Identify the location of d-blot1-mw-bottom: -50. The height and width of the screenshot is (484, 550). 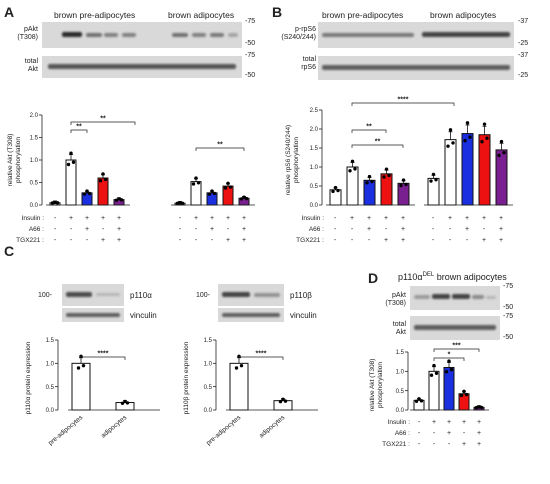
(508, 307).